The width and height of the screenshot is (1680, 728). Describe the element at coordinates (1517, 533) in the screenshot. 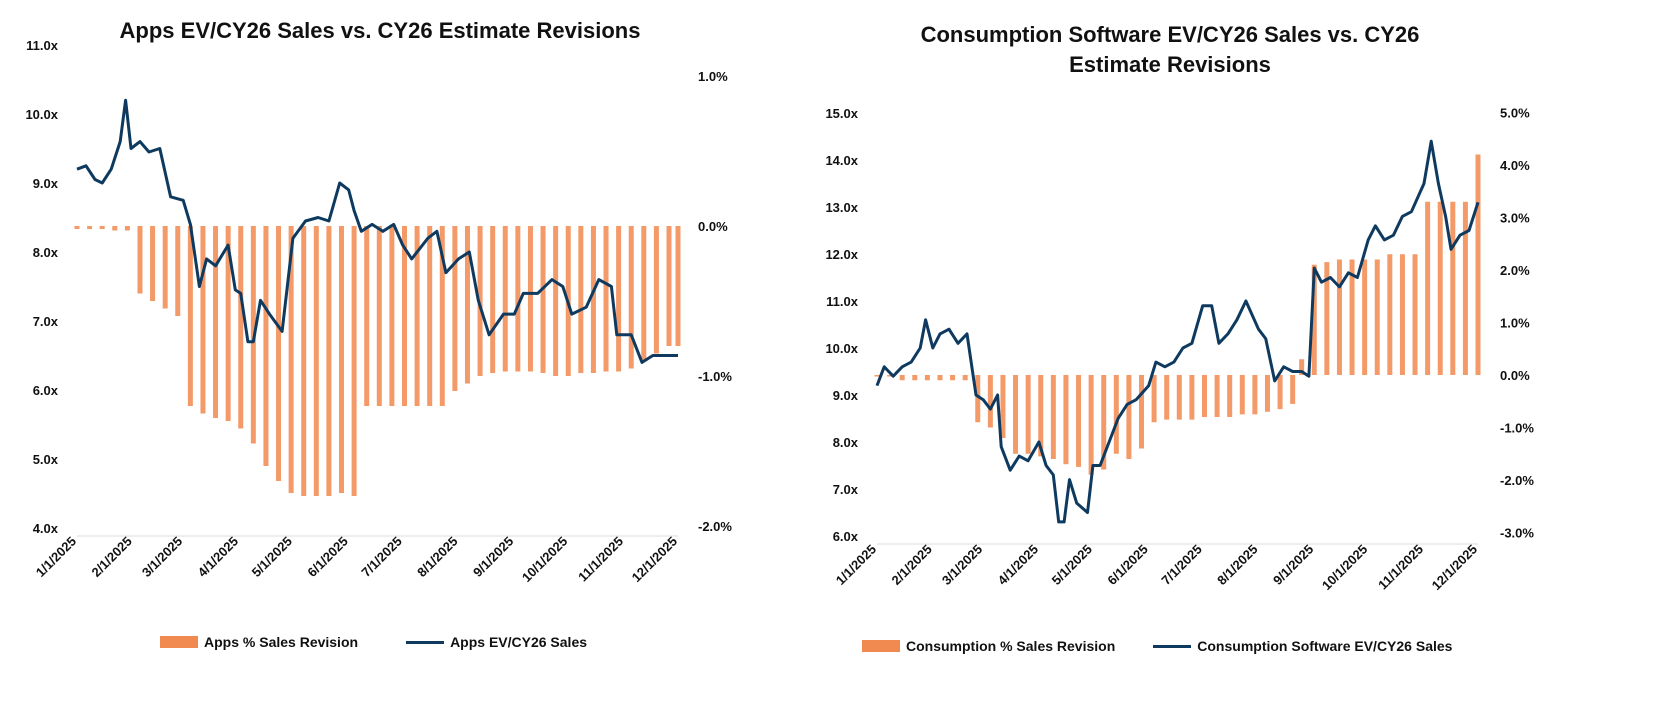

I see `y-right-tick-label: -3.0%` at that location.